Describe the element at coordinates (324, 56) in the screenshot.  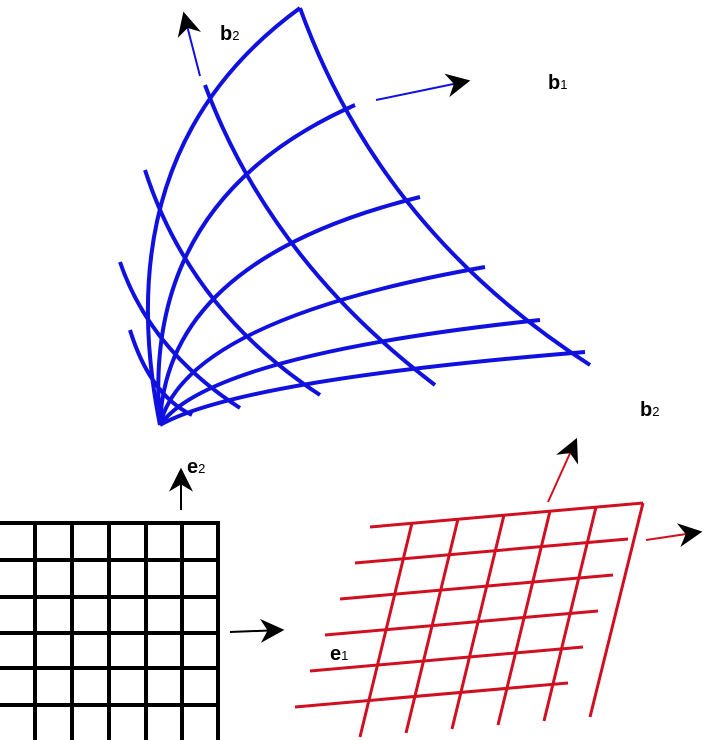
I see `blue-arrows` at that location.